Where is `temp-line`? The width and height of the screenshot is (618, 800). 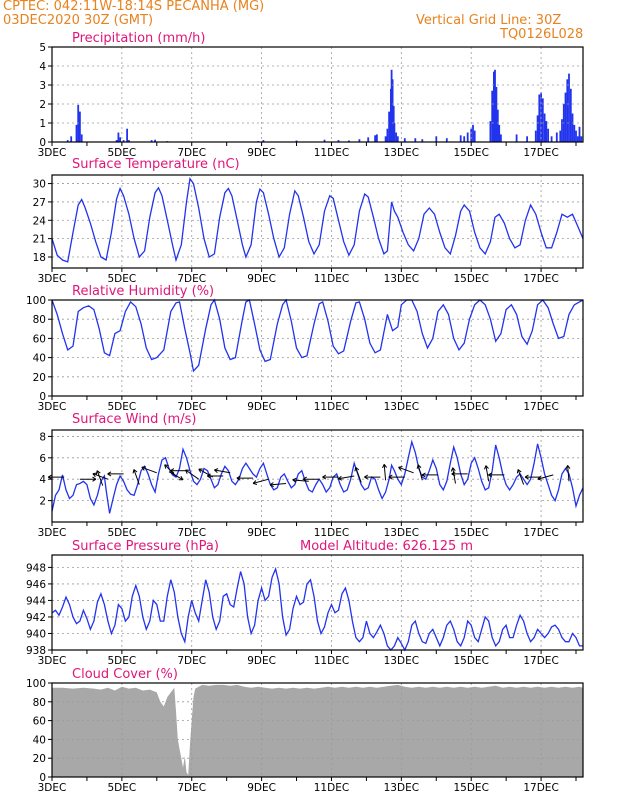 temp-line is located at coordinates (317, 220).